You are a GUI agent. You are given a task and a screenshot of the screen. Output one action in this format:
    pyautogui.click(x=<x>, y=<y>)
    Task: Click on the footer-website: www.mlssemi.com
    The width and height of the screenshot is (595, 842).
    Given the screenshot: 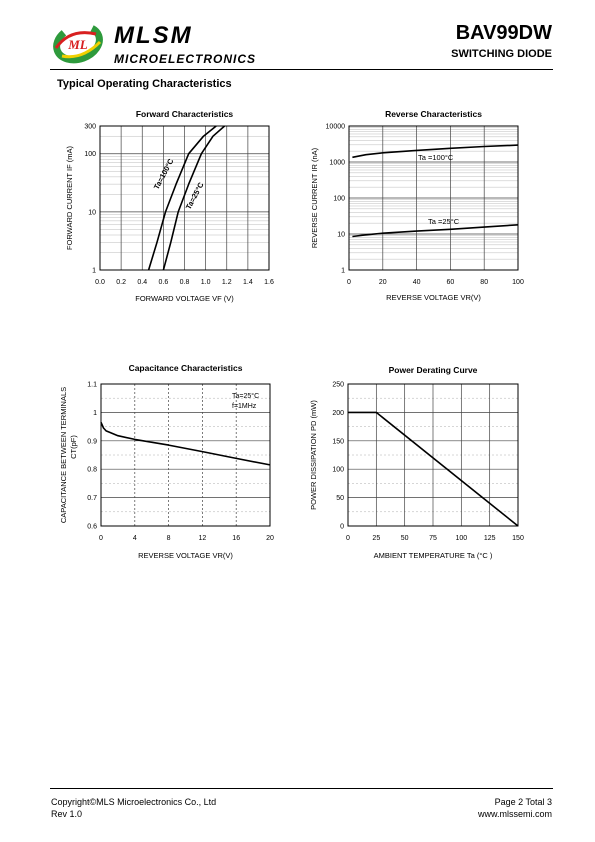 What is the action you would take?
    pyautogui.click(x=514, y=814)
    